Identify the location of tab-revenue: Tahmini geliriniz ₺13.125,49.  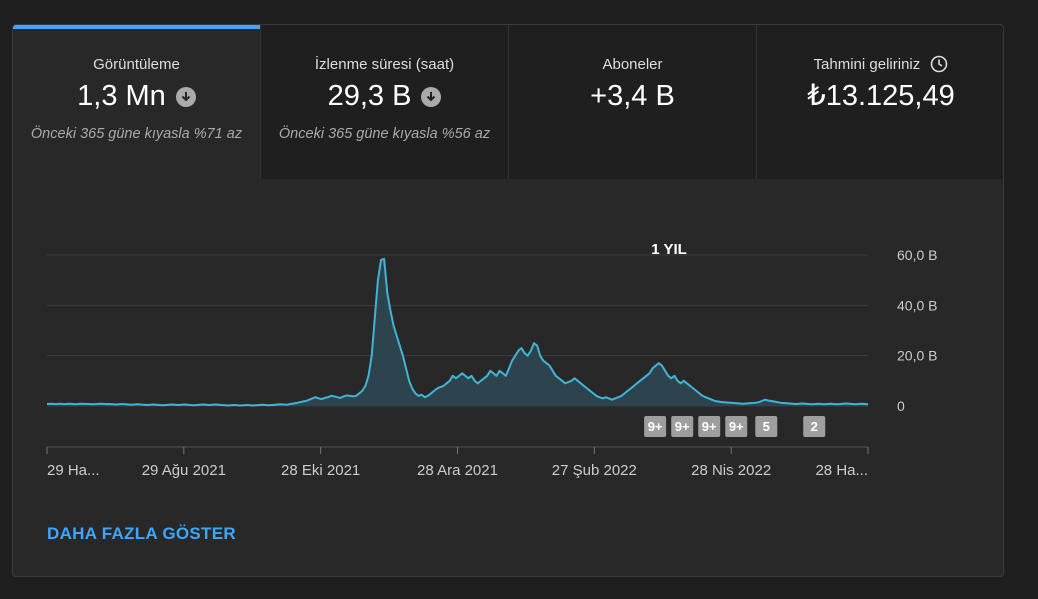
(880, 102).